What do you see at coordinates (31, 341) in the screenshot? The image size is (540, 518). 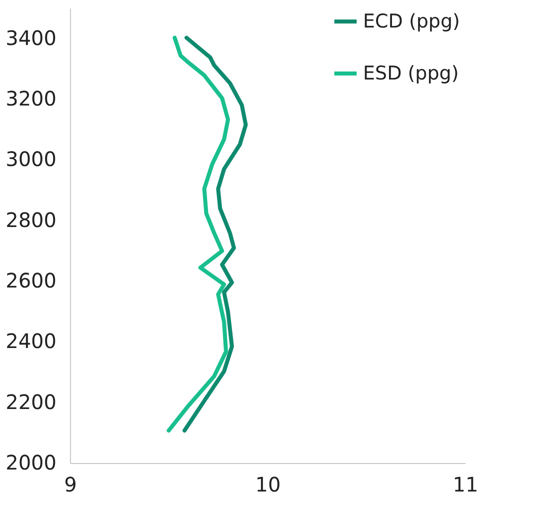 I see `y-tick-label: 2400` at bounding box center [31, 341].